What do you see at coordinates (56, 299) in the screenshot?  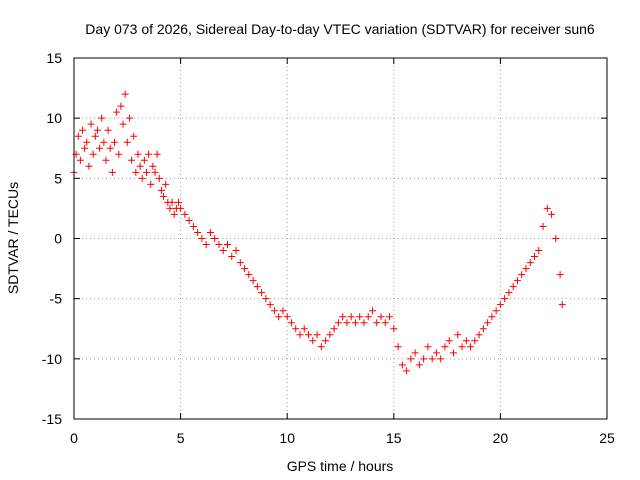 I see `y-tick-label: -5` at bounding box center [56, 299].